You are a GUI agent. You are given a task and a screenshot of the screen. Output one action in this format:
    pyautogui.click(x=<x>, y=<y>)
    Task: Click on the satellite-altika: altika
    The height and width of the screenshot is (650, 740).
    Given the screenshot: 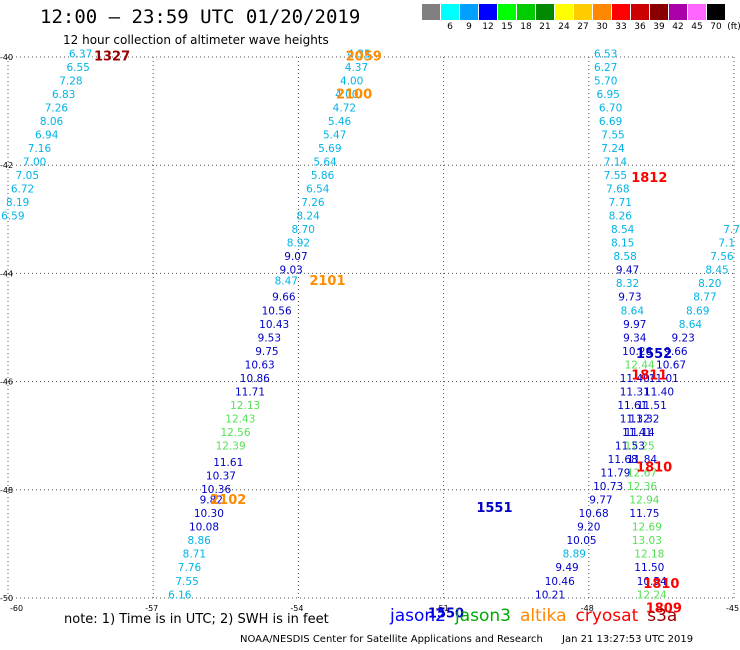 What is the action you would take?
    pyautogui.click(x=543, y=616)
    